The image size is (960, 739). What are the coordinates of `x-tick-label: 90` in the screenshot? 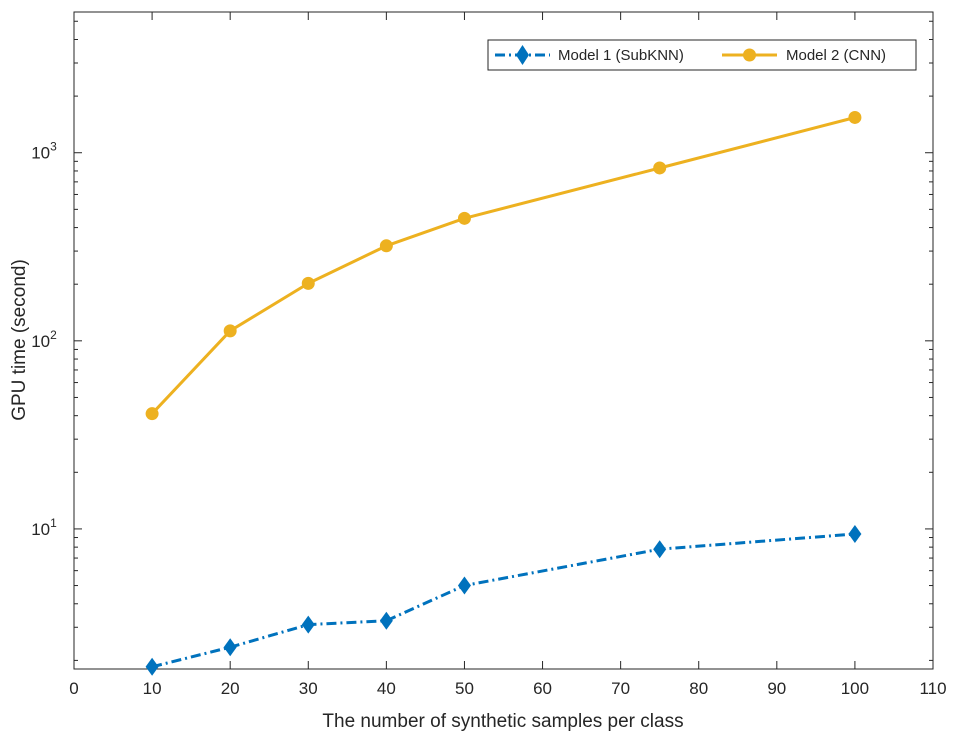 It's located at (776, 688).